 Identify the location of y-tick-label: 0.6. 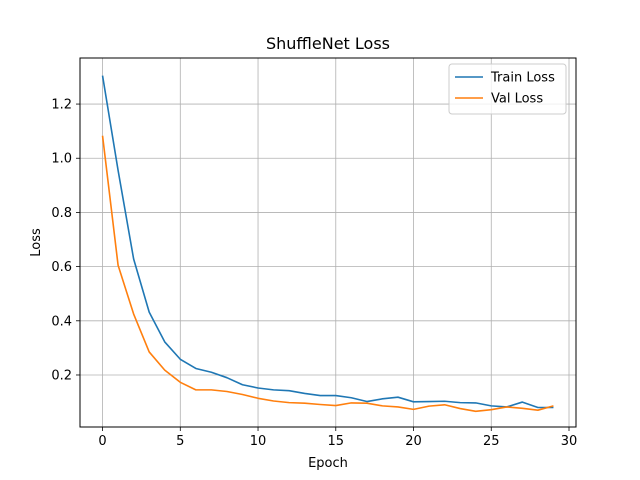
(61, 267).